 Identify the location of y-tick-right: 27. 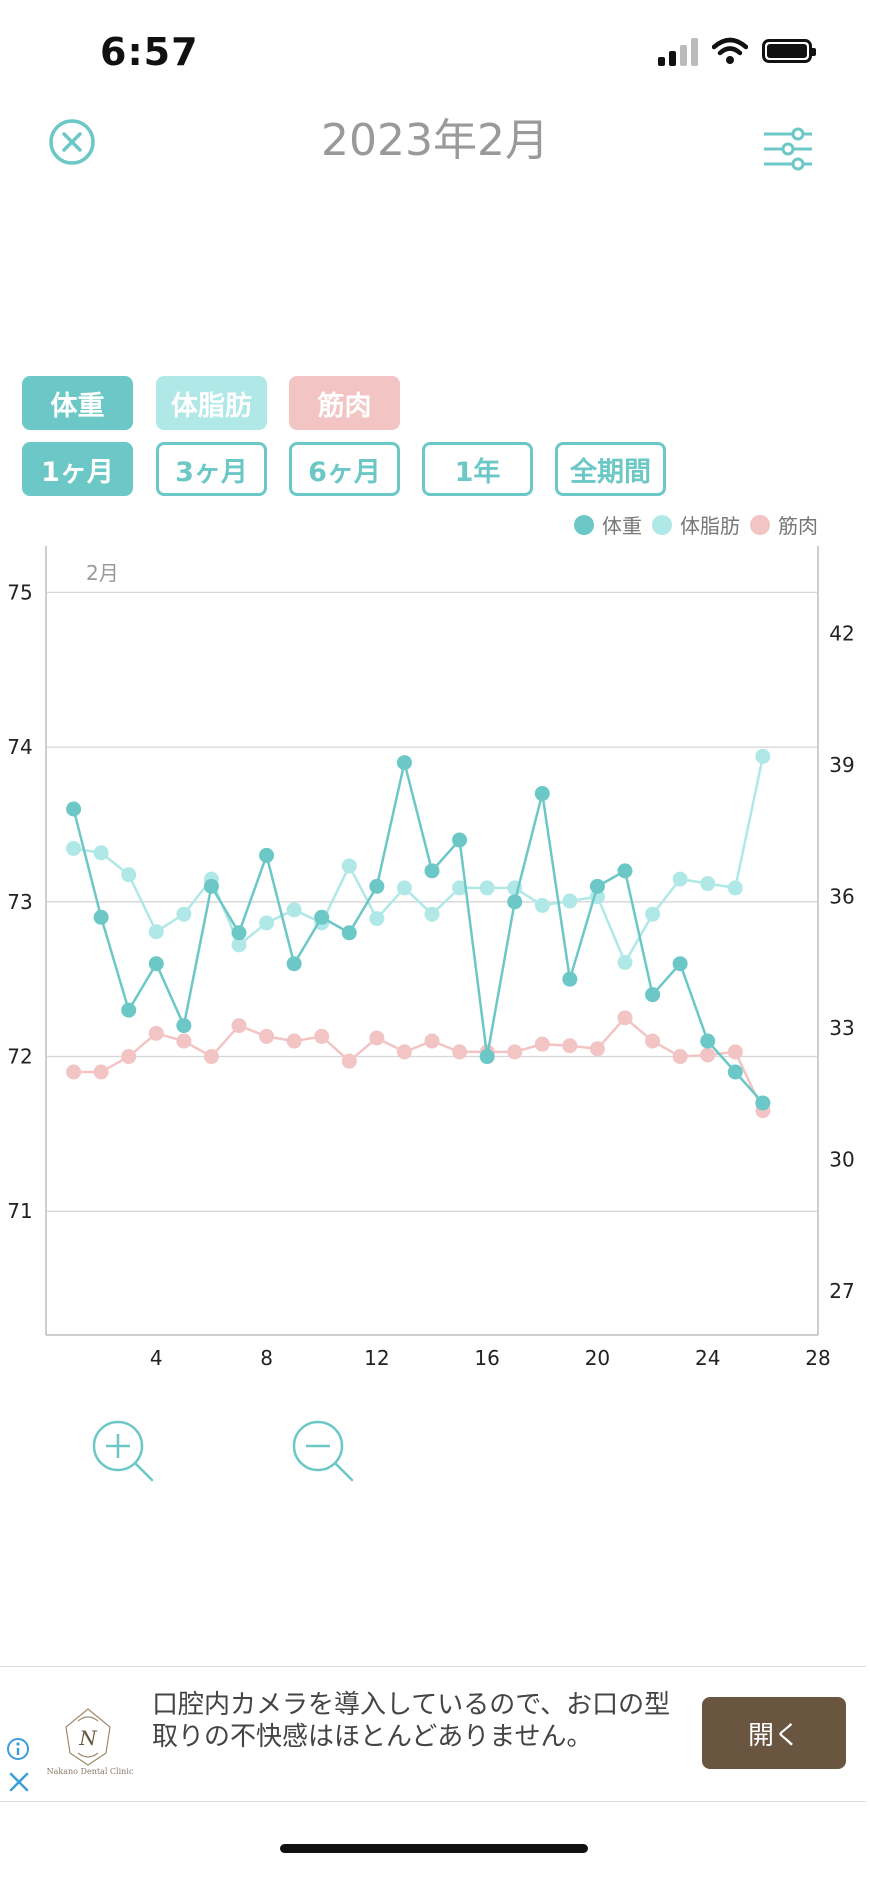
(841, 1291).